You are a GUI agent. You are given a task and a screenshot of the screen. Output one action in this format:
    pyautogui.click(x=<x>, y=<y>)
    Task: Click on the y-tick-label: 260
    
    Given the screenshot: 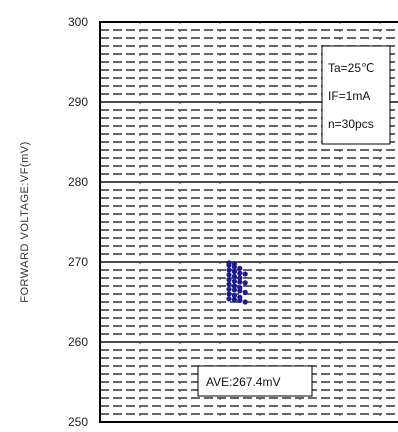 What is the action you would take?
    pyautogui.click(x=78, y=342)
    